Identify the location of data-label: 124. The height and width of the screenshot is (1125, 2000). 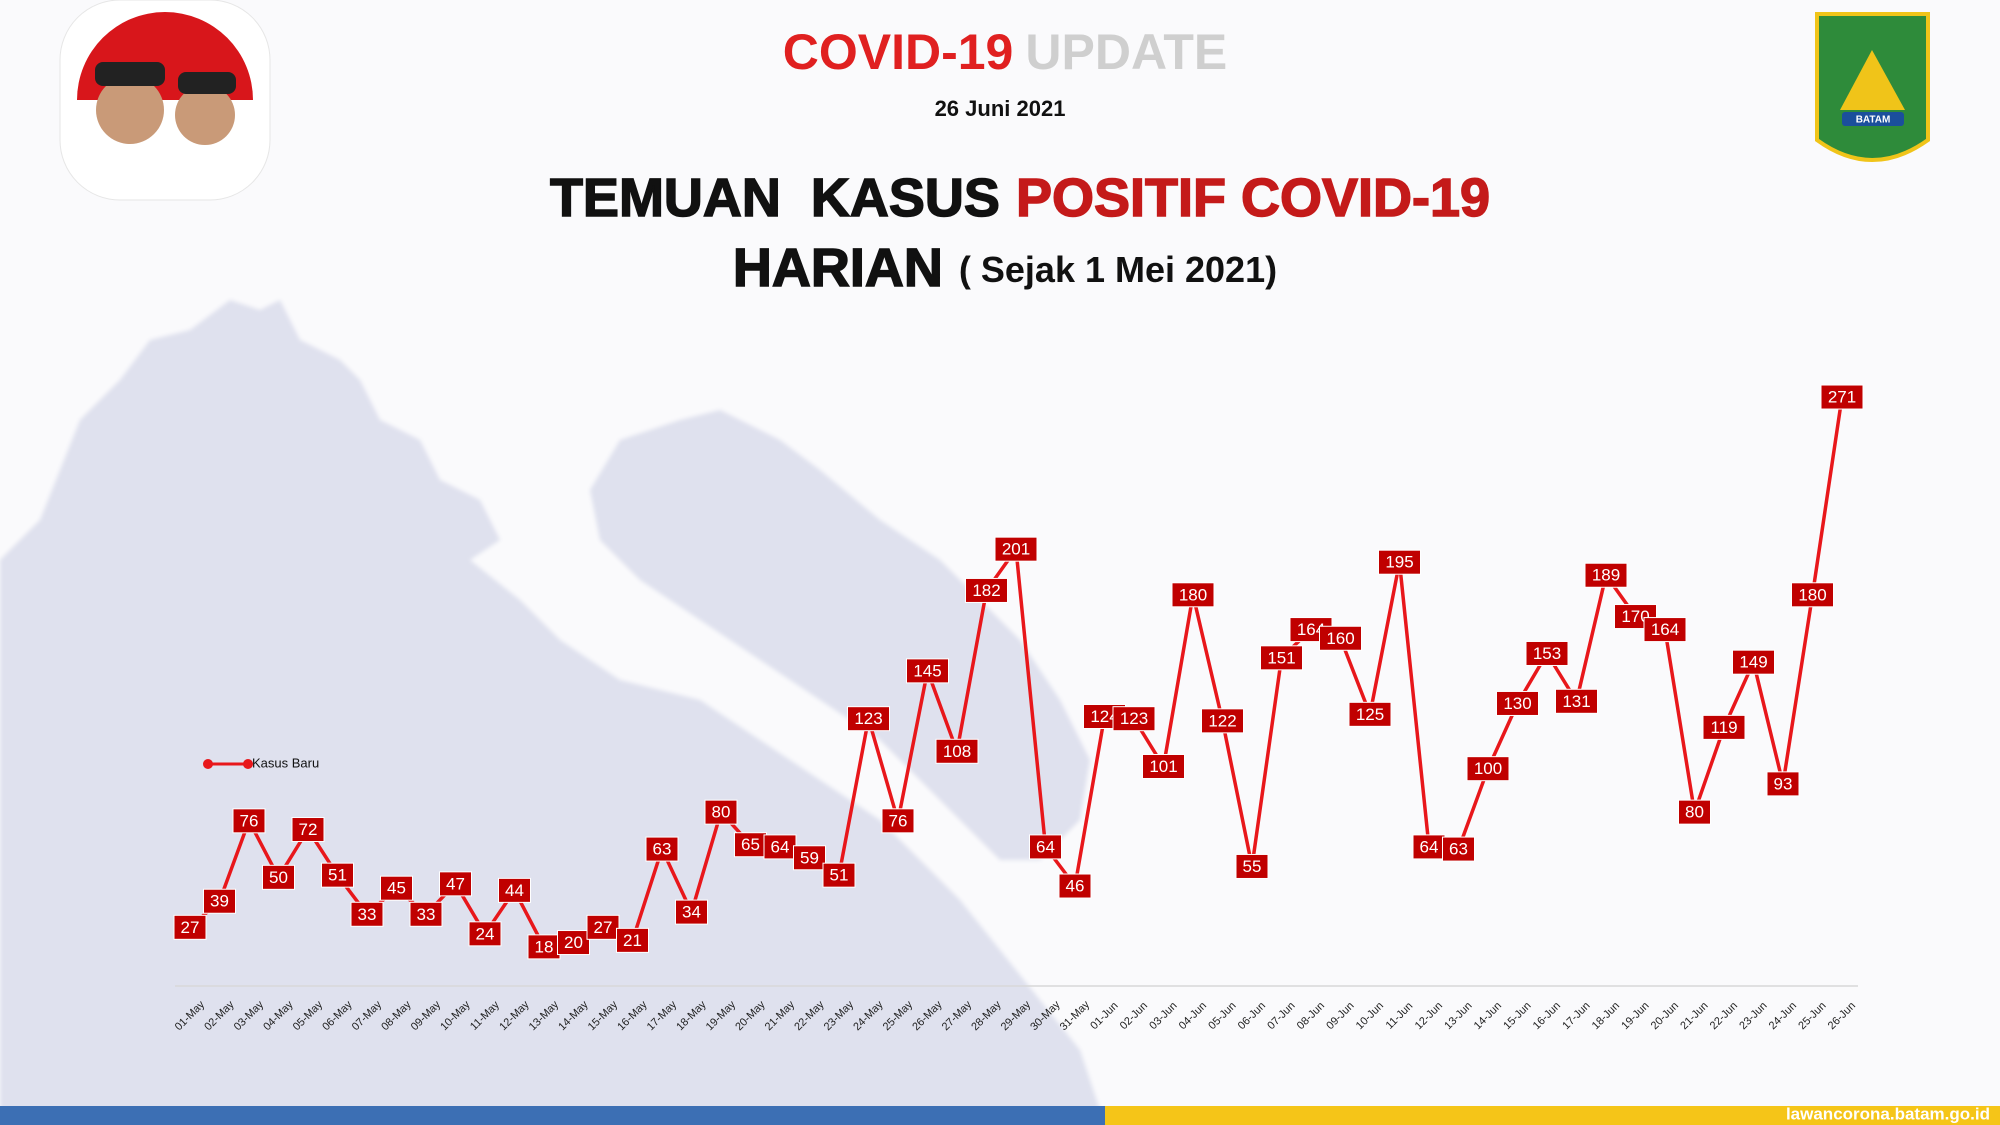
(1104, 716).